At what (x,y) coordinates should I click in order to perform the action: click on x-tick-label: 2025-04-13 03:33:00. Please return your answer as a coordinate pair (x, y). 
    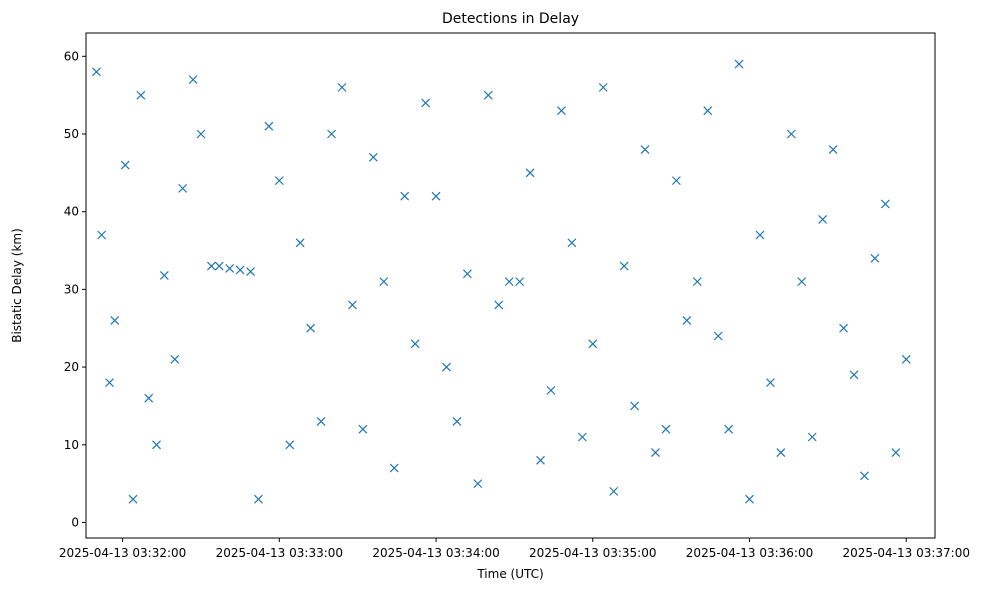
    Looking at the image, I should click on (279, 553).